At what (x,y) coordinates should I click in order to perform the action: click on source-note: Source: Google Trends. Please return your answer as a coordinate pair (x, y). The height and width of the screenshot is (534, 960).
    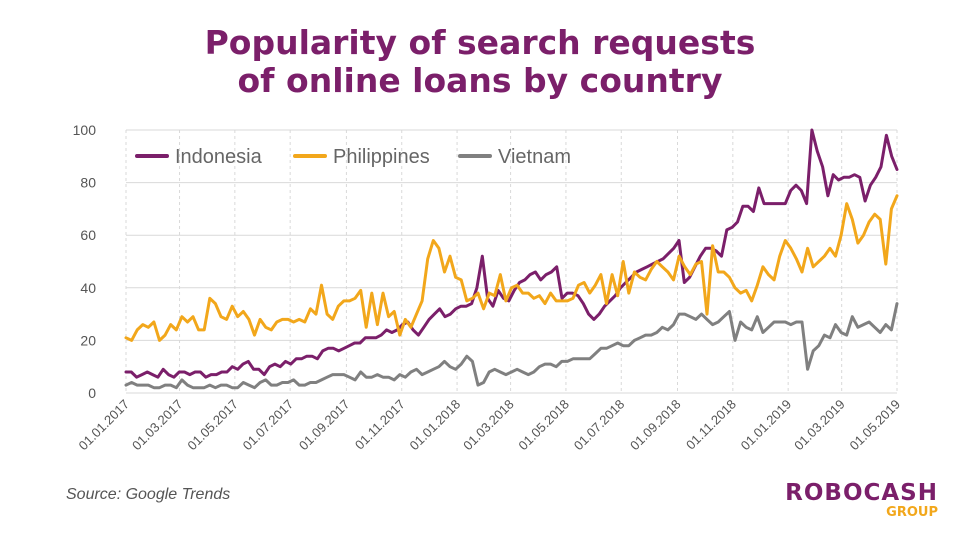
    Looking at the image, I should click on (148, 494).